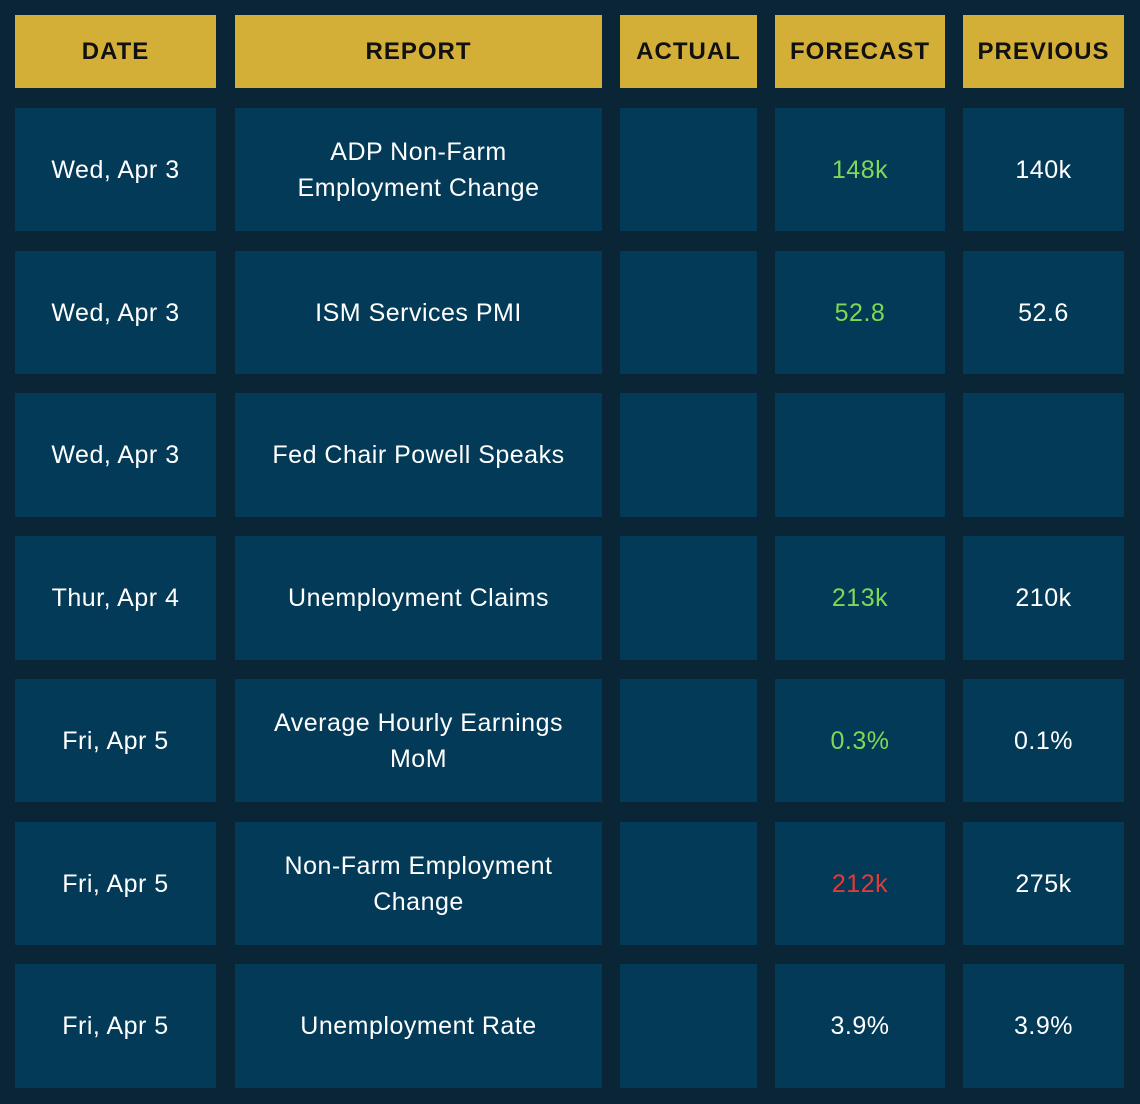 This screenshot has width=1140, height=1104. I want to click on report-cell-text: Non-Farm Employment Change, so click(418, 883).